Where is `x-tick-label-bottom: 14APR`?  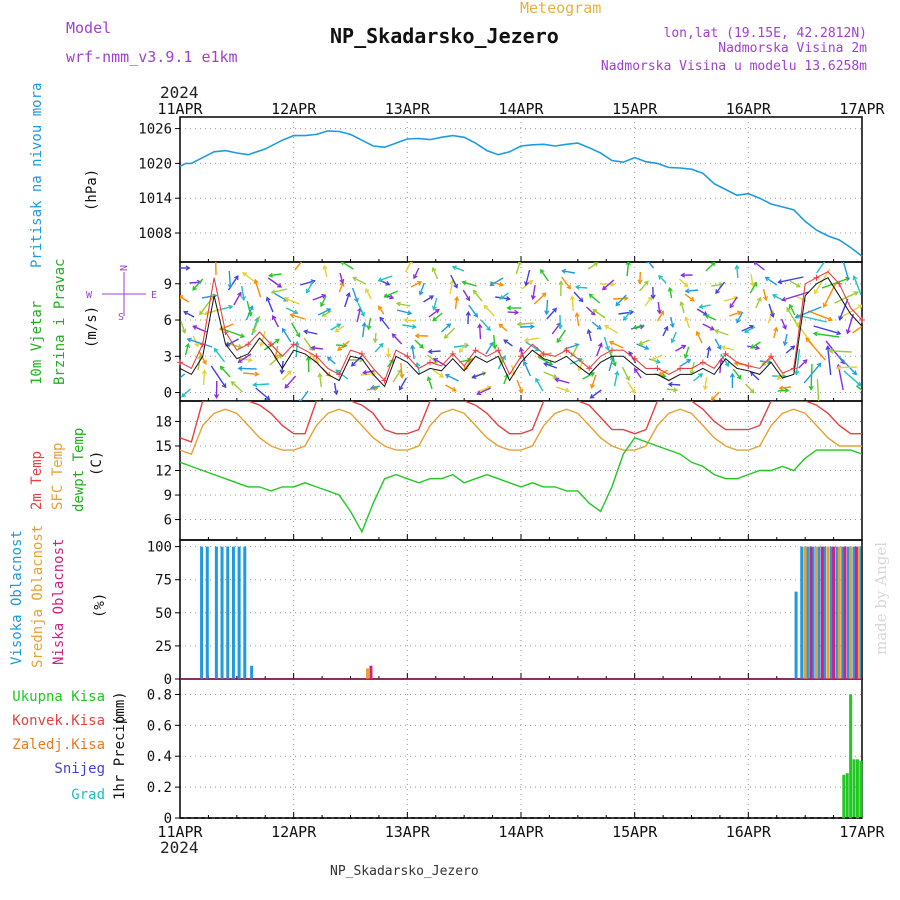
x-tick-label-bottom: 14APR is located at coordinates (521, 832).